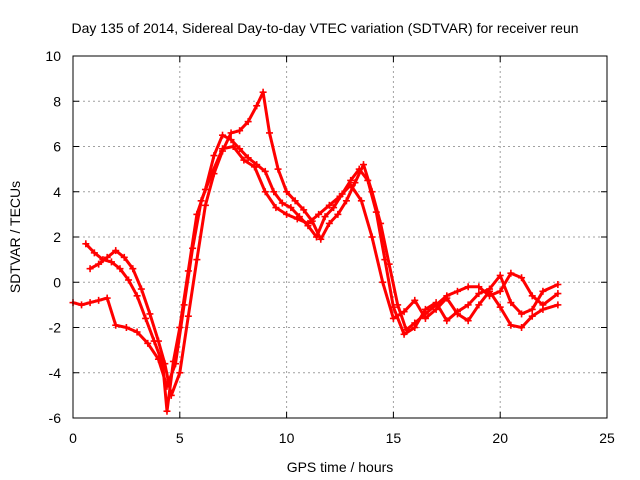 The width and height of the screenshot is (640, 480). I want to click on y-tick-label: -2, so click(55, 328).